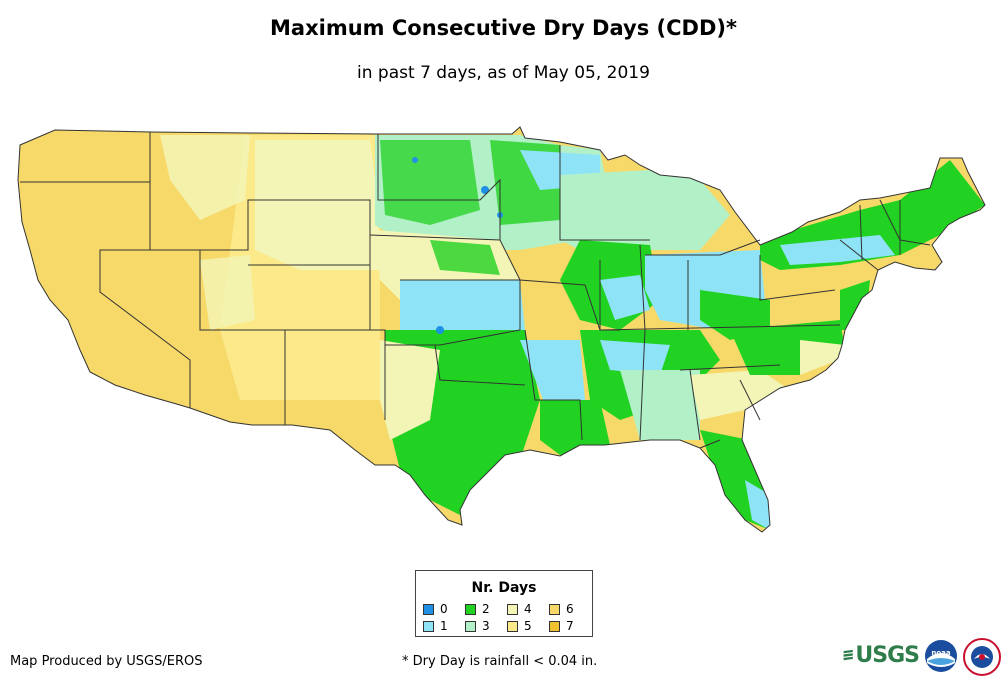 The height and width of the screenshot is (691, 1007). What do you see at coordinates (486, 626) in the screenshot?
I see `legend-label: 3` at bounding box center [486, 626].